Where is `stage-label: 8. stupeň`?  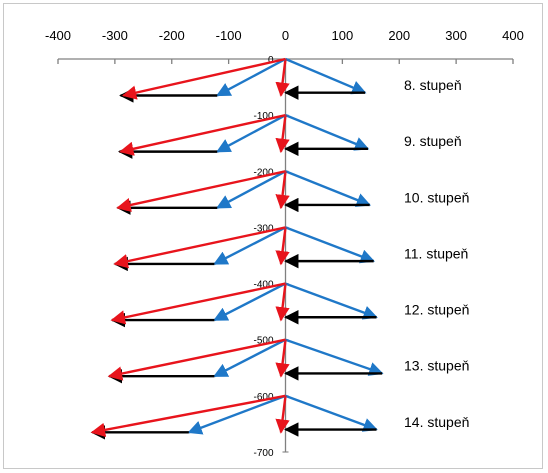
stage-label: 8. stupeň is located at coordinates (433, 85).